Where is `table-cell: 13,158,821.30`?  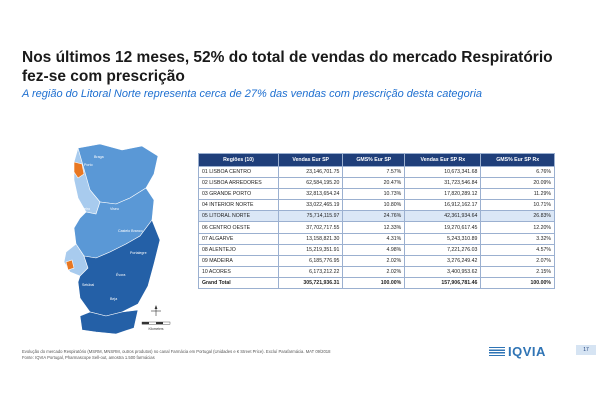
table-cell: 13,158,821.30 is located at coordinates (310, 238).